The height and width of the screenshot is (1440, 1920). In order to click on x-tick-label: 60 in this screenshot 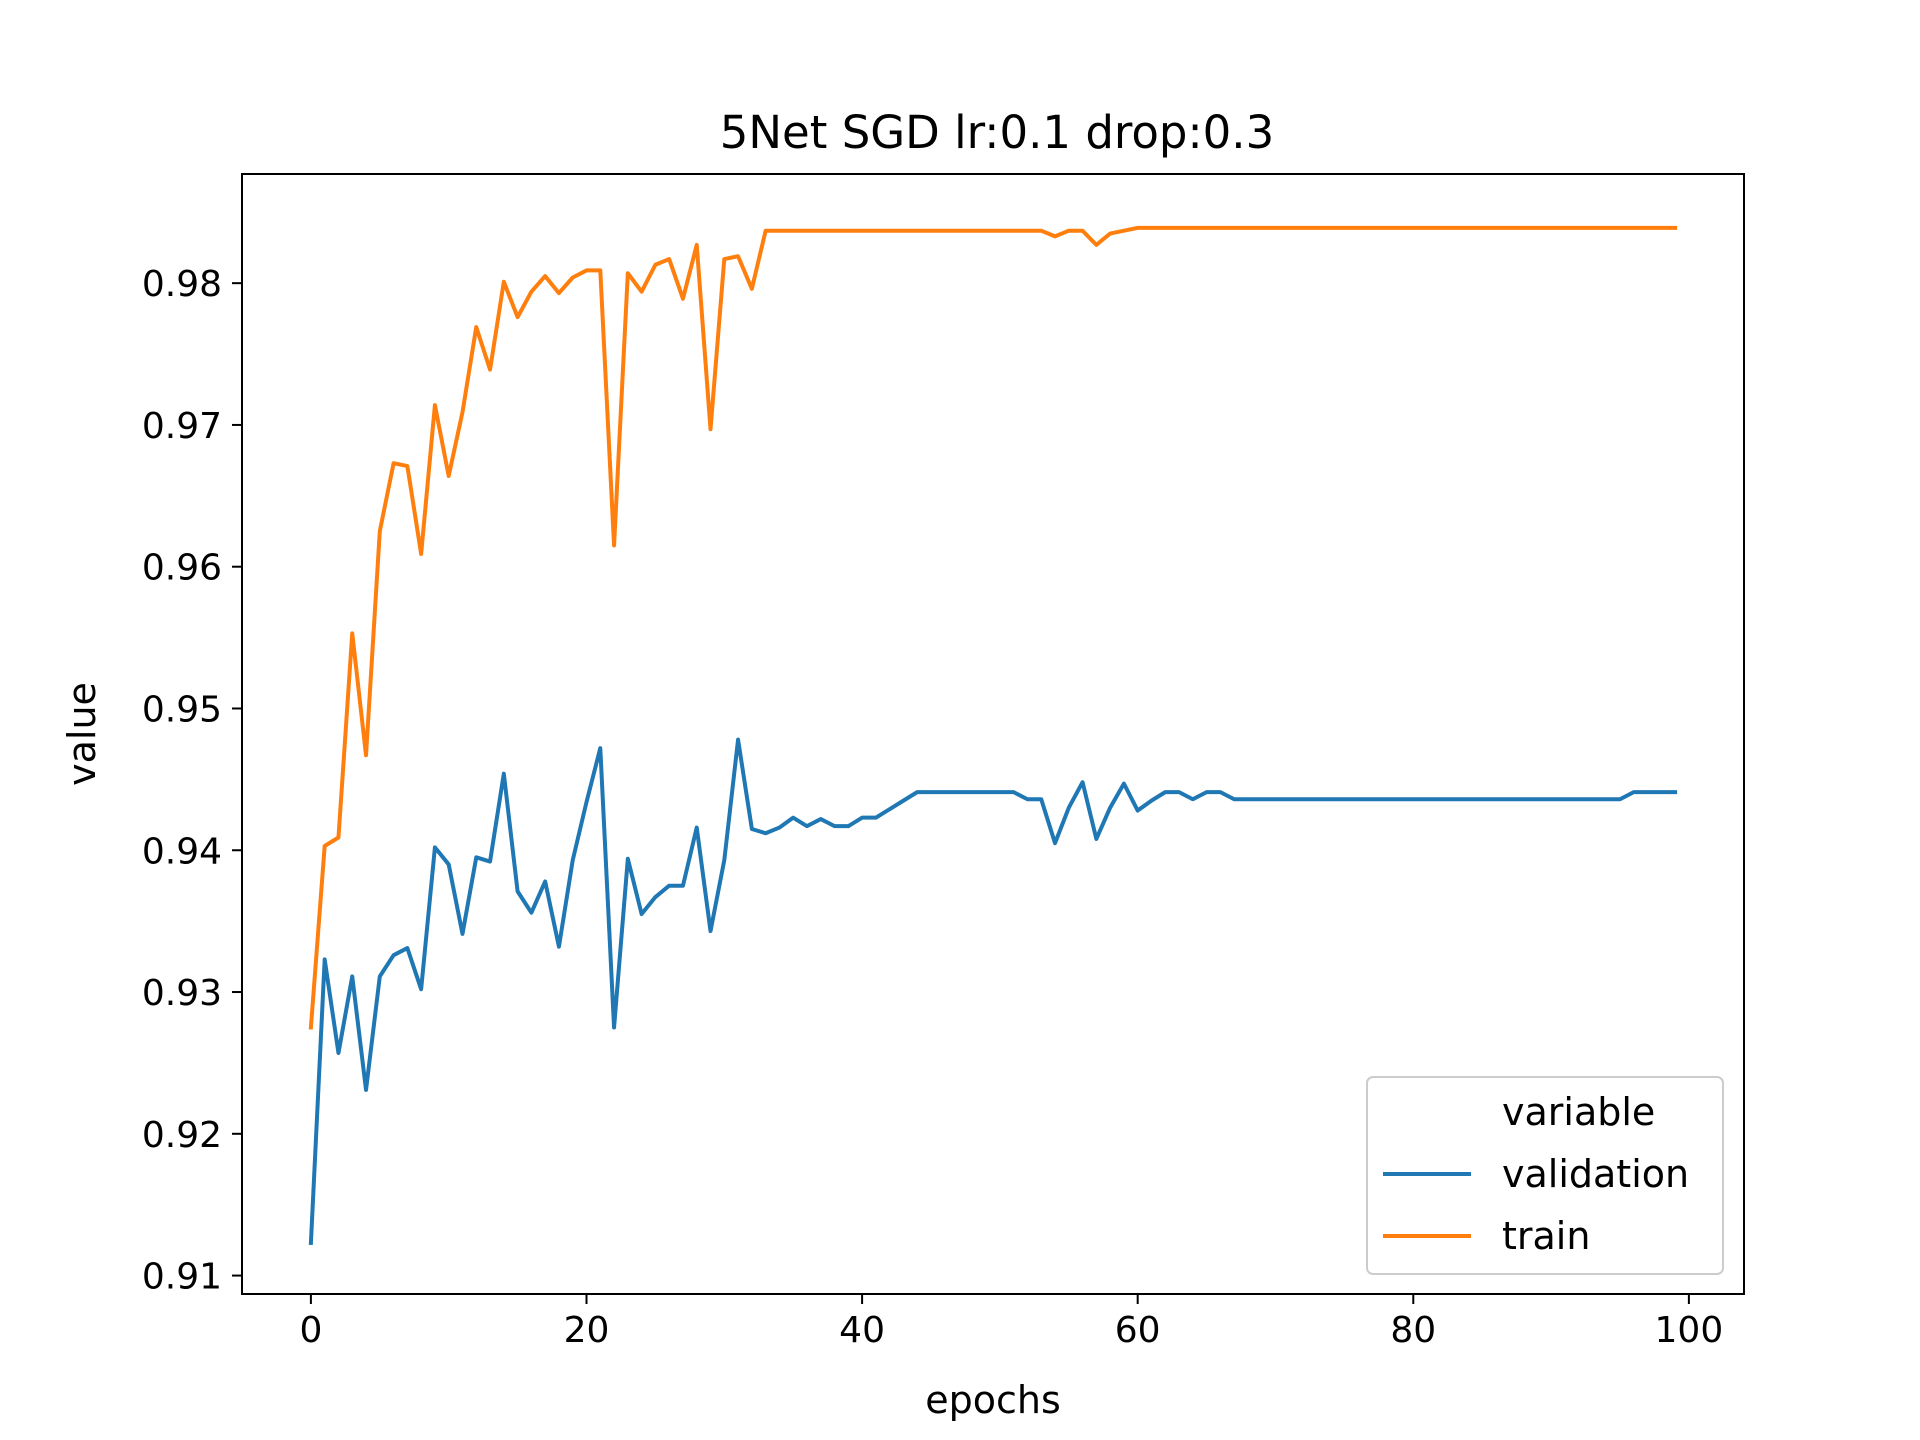, I will do `click(1138, 1330)`.